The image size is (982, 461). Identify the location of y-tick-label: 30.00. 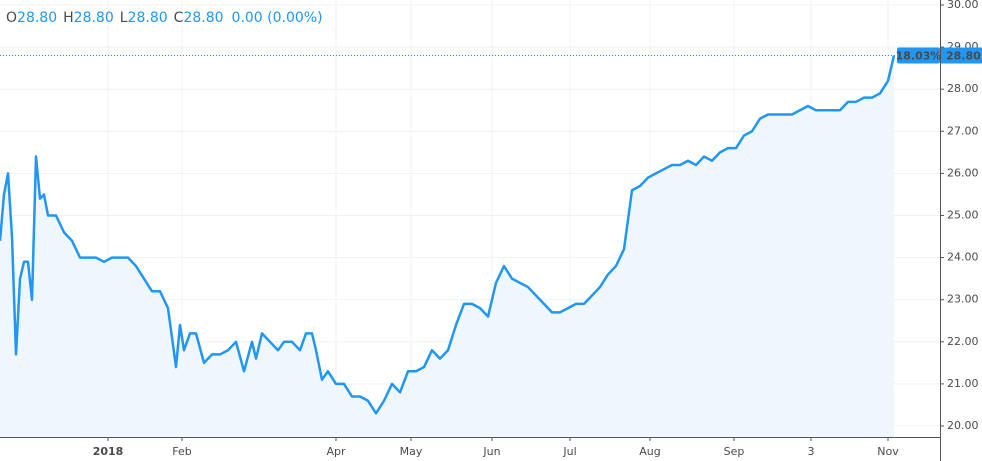
(963, 5).